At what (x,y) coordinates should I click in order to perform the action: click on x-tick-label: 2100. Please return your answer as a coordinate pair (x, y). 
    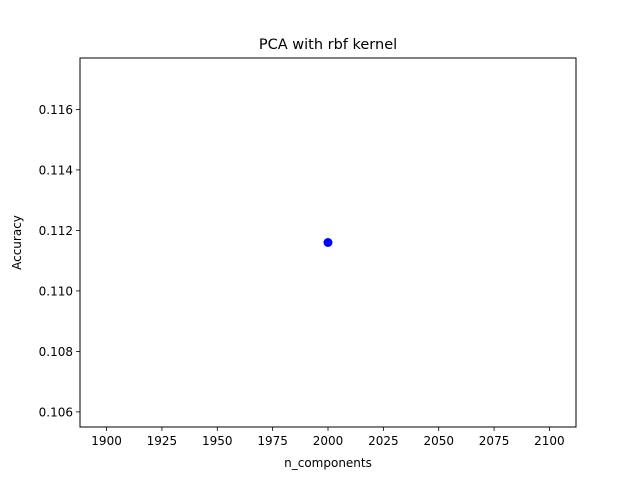
    Looking at the image, I should click on (549, 441).